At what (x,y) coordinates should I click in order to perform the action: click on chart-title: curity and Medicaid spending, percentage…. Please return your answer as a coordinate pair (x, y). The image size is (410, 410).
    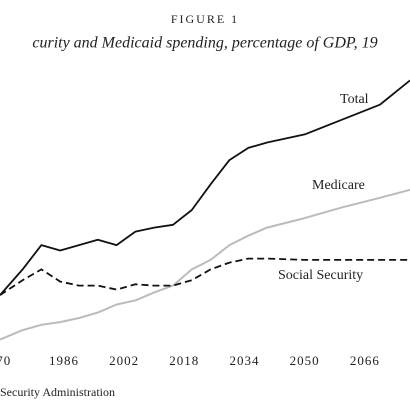
    Looking at the image, I should click on (204, 43).